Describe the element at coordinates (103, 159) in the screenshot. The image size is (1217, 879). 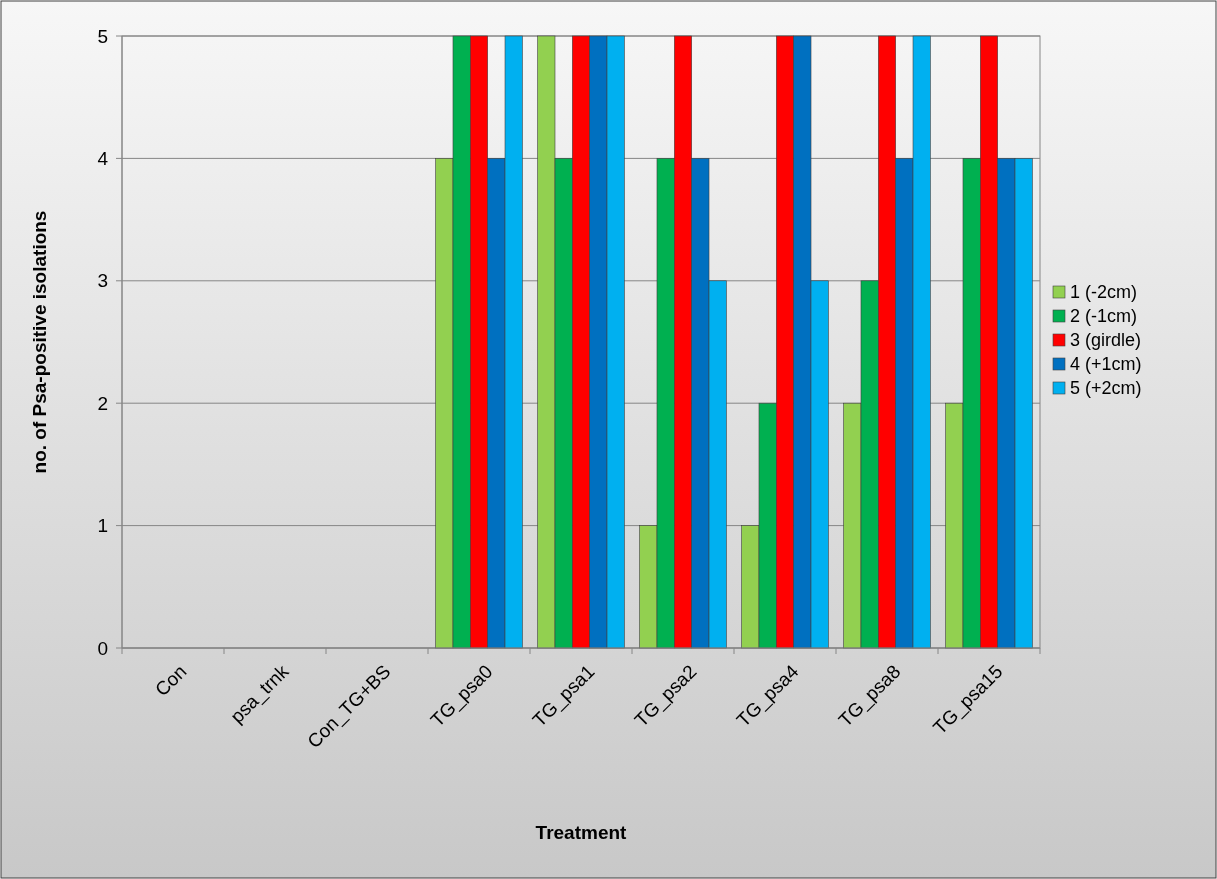
I see `y-tick-label: 4` at that location.